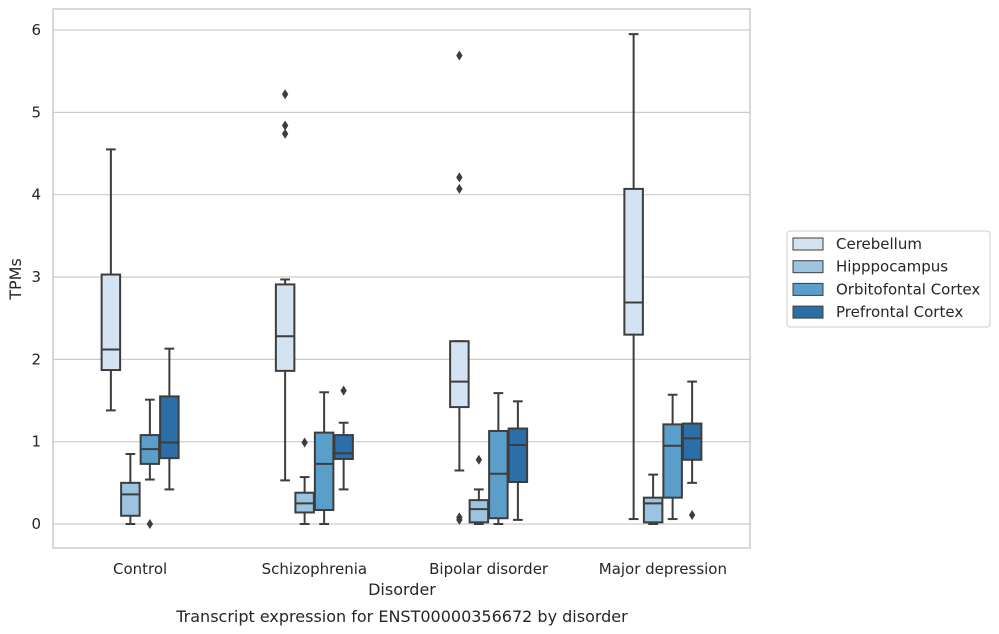 This screenshot has height=634, width=999. I want to click on x-tick-label: Control, so click(140, 569).